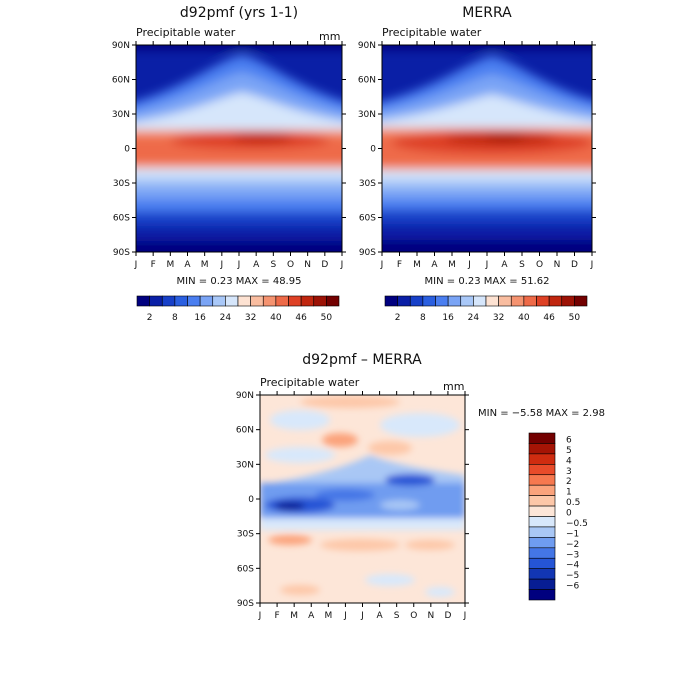  What do you see at coordinates (329, 36) in the screenshot?
I see `panel-model-units: mm` at bounding box center [329, 36].